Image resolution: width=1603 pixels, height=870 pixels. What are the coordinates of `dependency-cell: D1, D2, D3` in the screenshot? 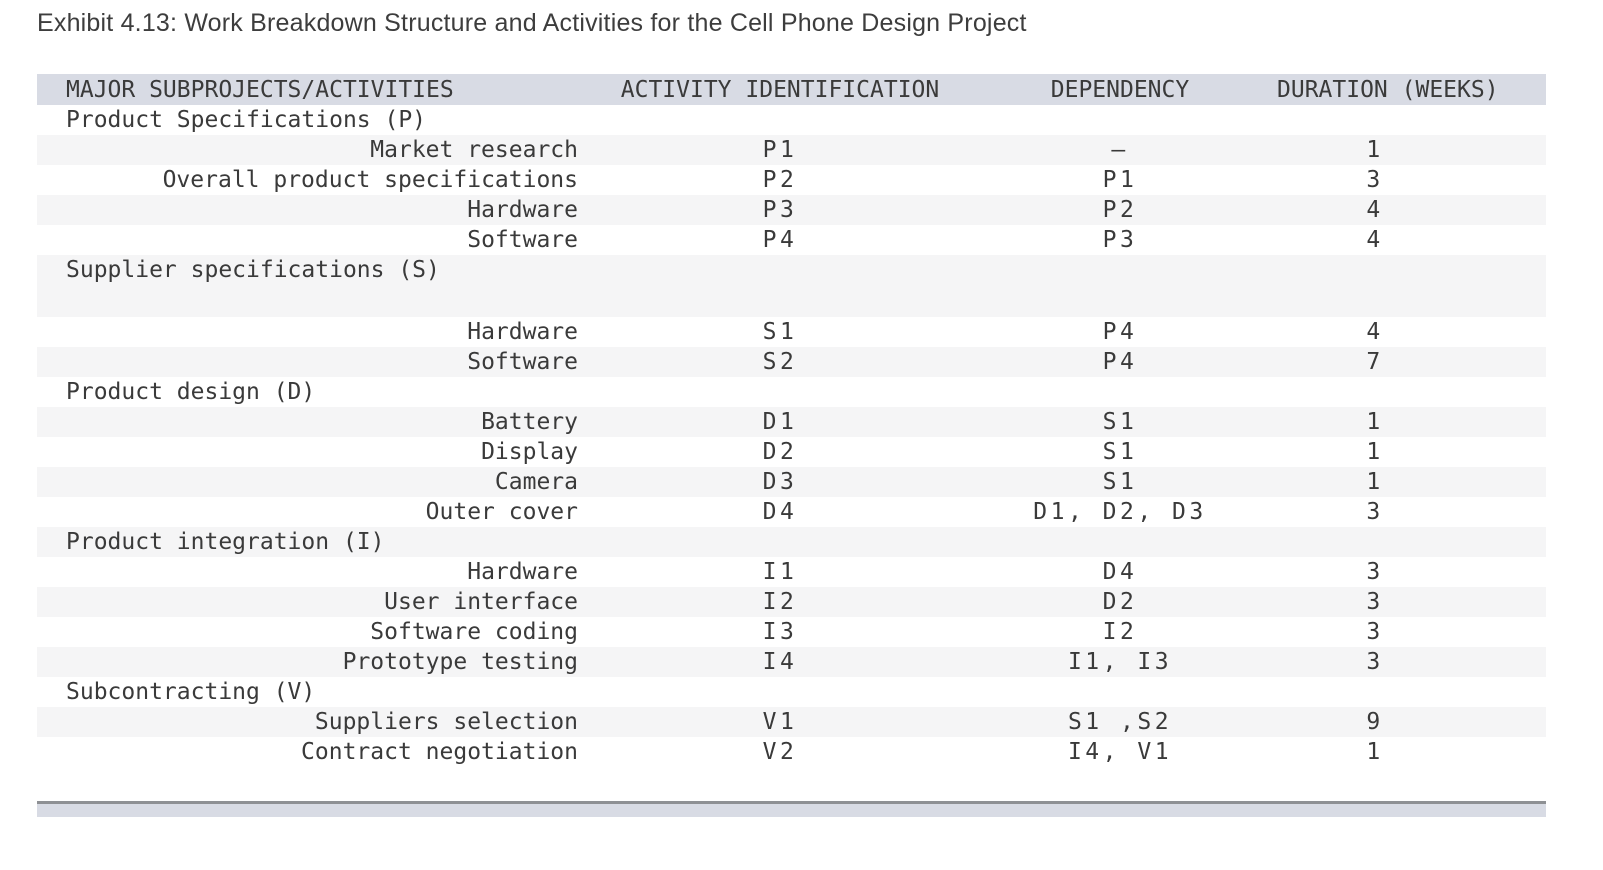 It's located at (1120, 512).